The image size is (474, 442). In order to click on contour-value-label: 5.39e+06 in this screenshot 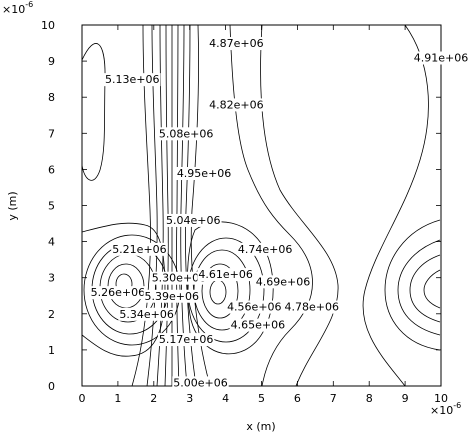, I will do `click(172, 296)`.